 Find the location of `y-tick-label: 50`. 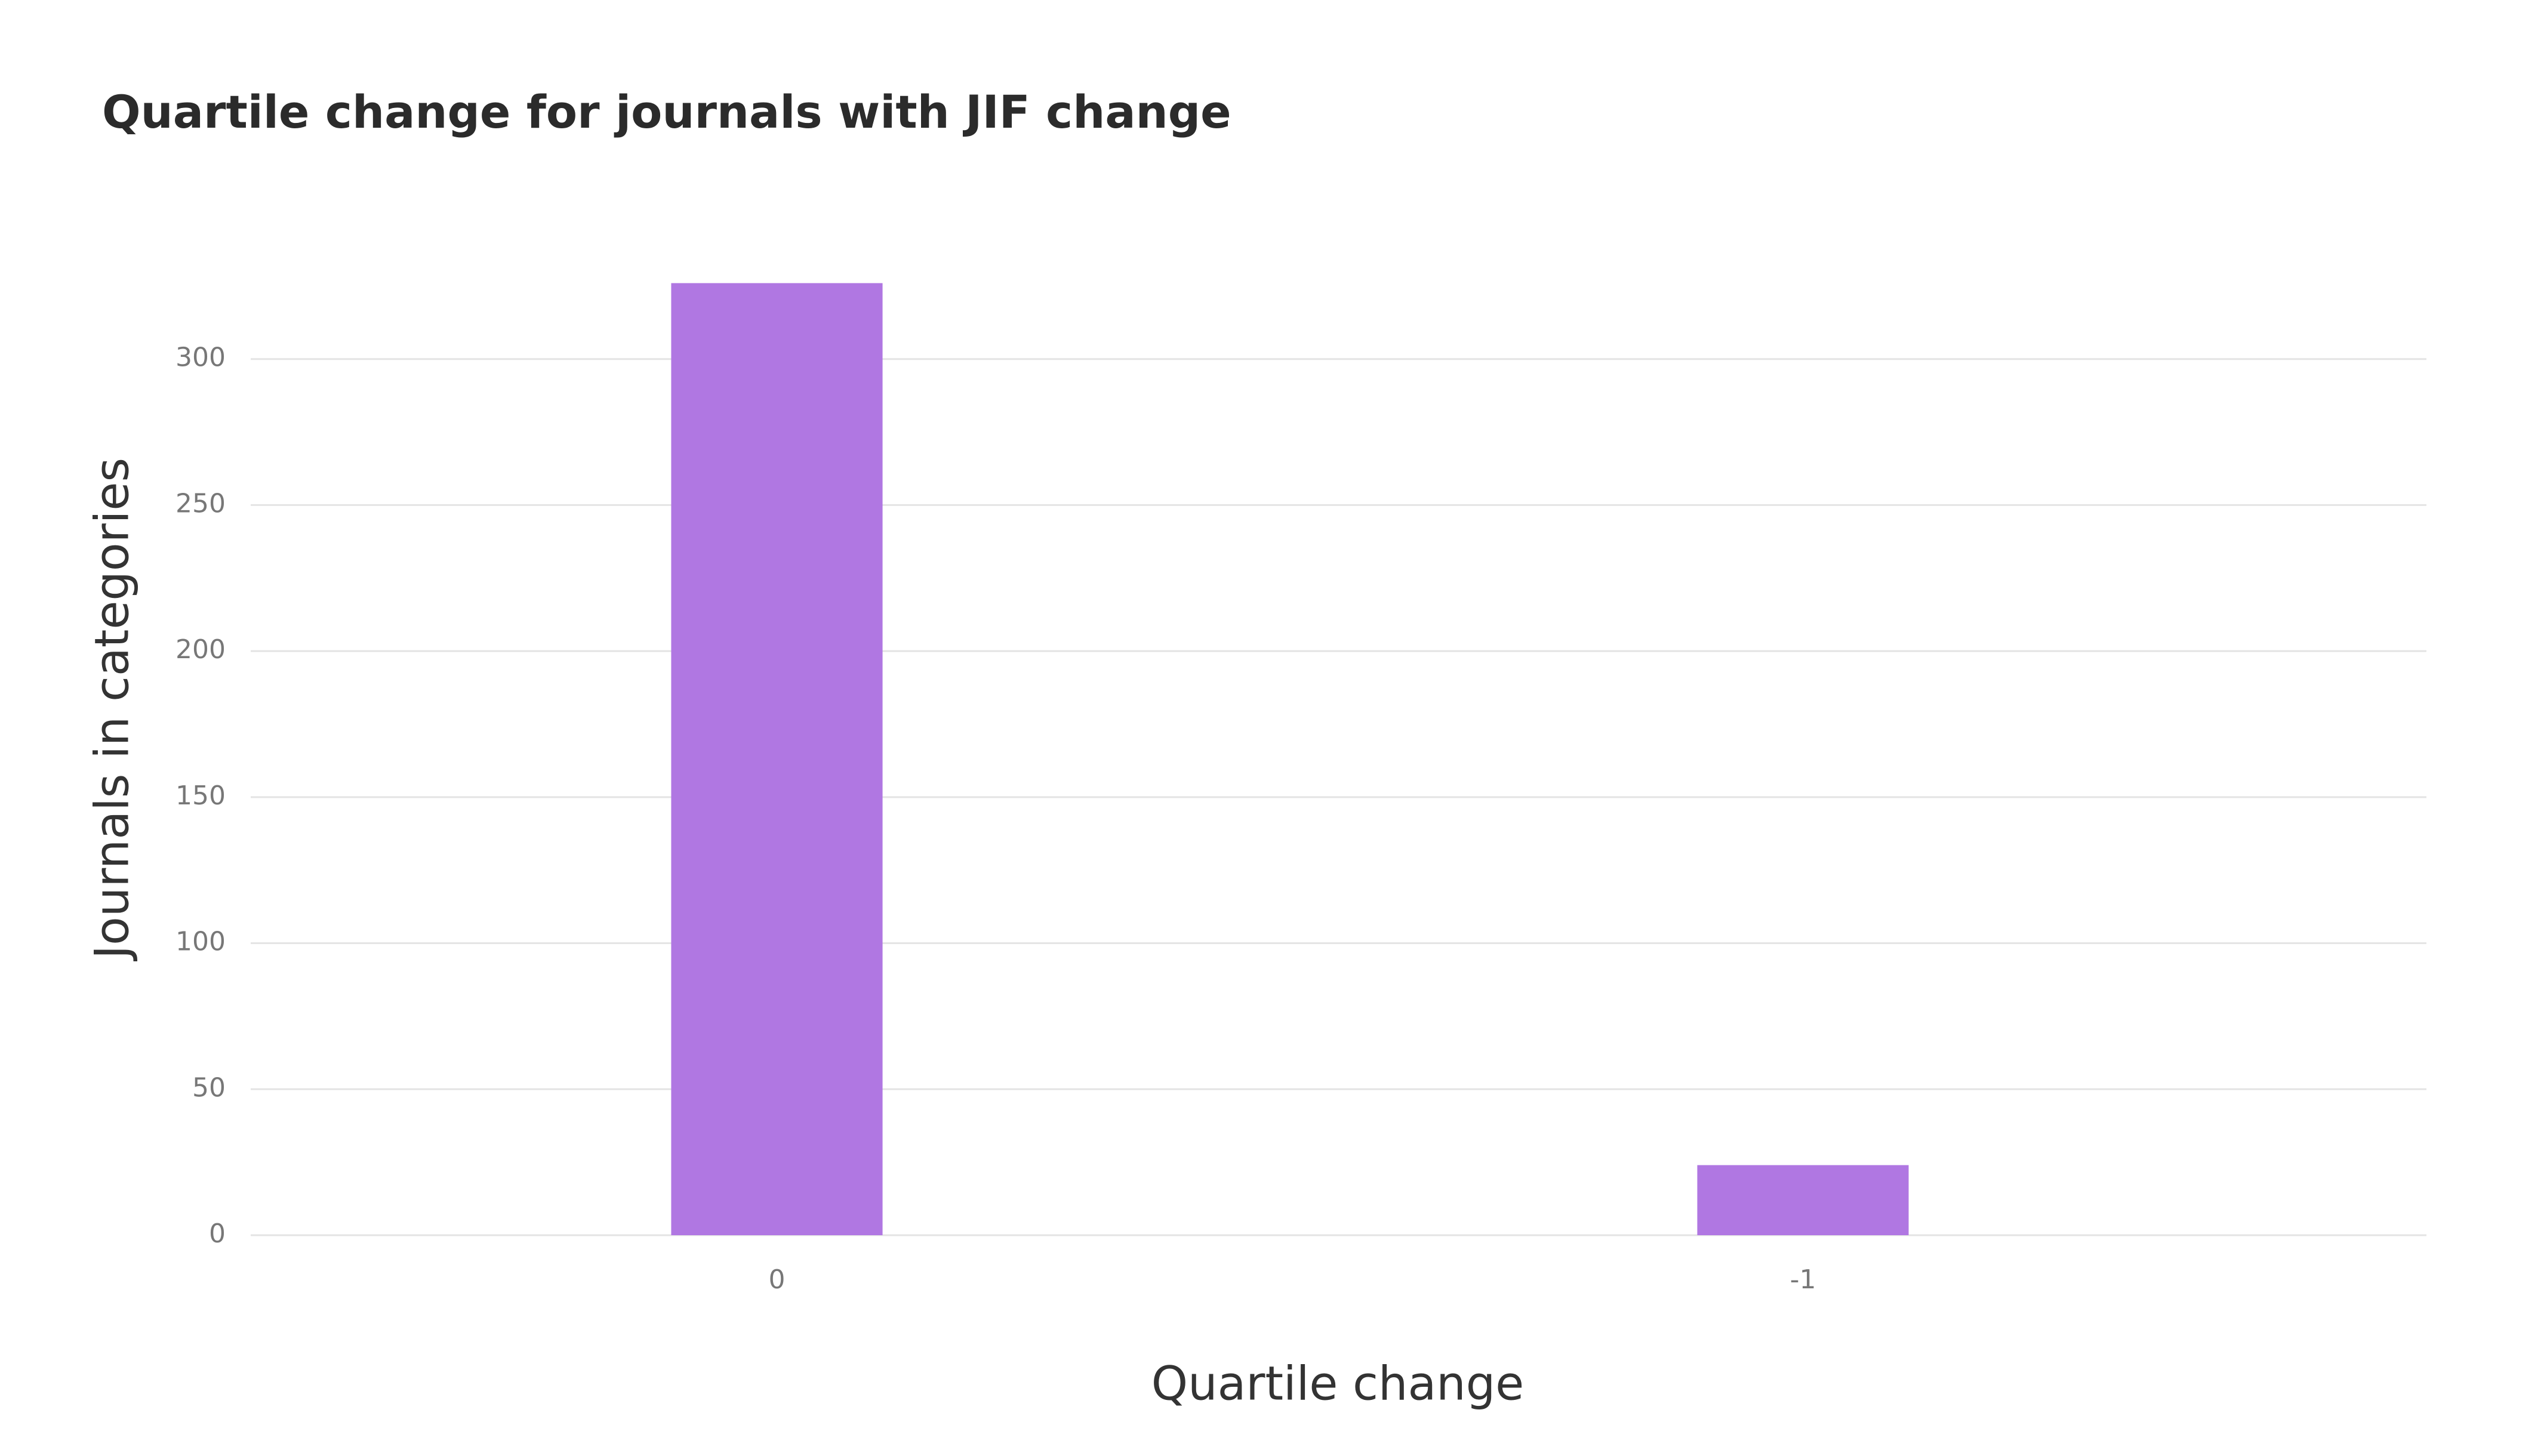

y-tick-label: 50 is located at coordinates (209, 1088).